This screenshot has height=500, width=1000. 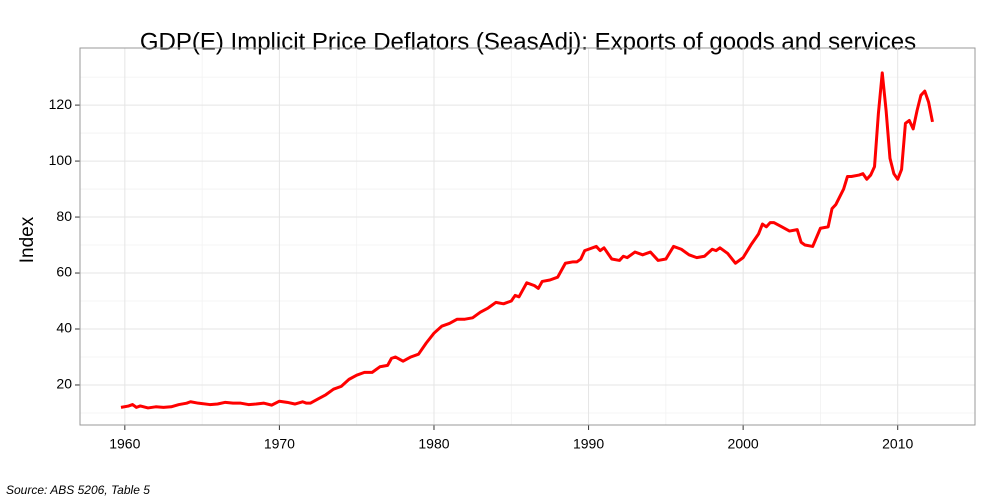 What do you see at coordinates (64, 328) in the screenshot?
I see `y-tick-label: 40` at bounding box center [64, 328].